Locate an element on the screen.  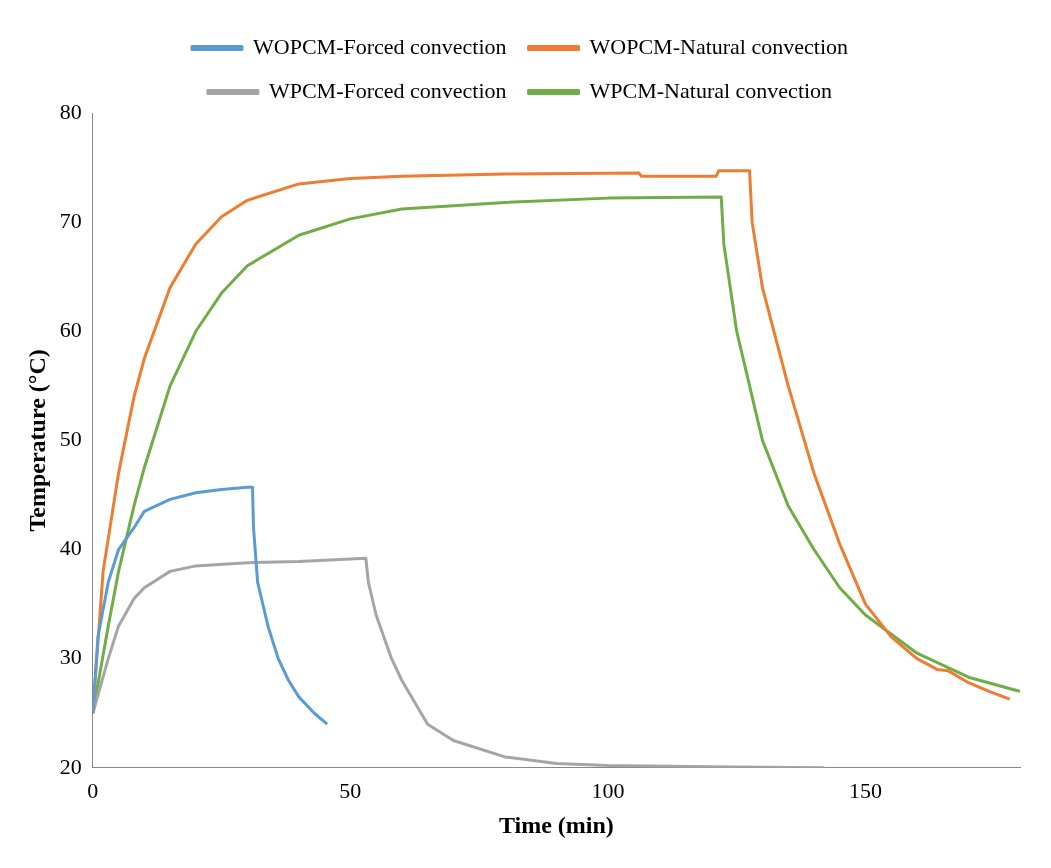
y-tick-label: 20 is located at coordinates (70, 766).